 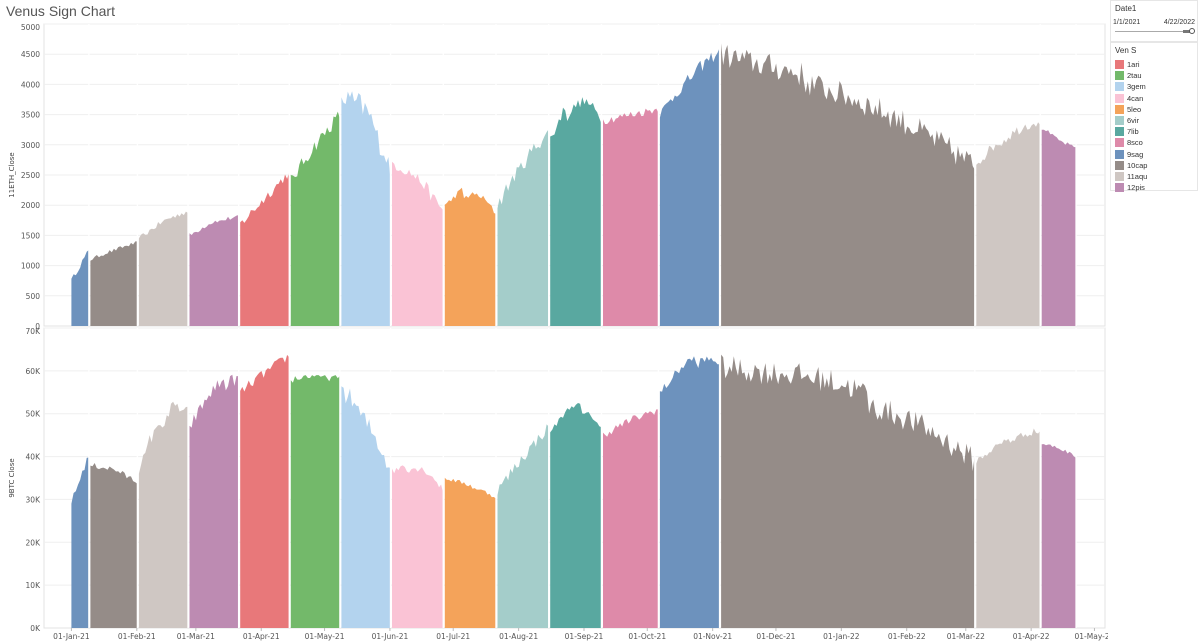 What do you see at coordinates (60, 11) in the screenshot?
I see `page-title: Venus Sign Chart` at bounding box center [60, 11].